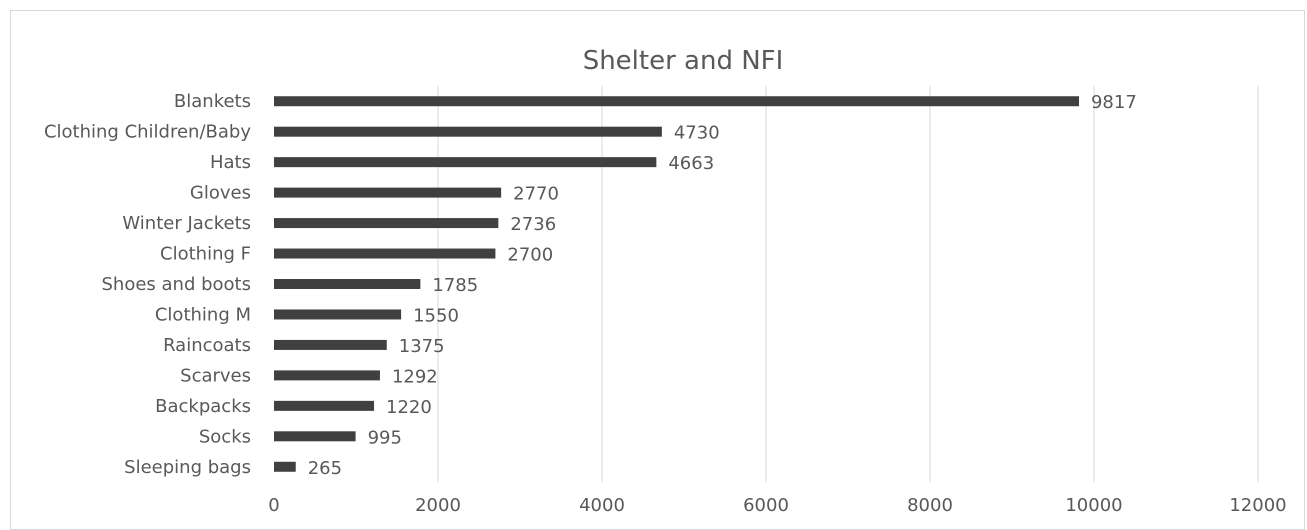  What do you see at coordinates (220, 193) in the screenshot?
I see `category-label: Gloves` at bounding box center [220, 193].